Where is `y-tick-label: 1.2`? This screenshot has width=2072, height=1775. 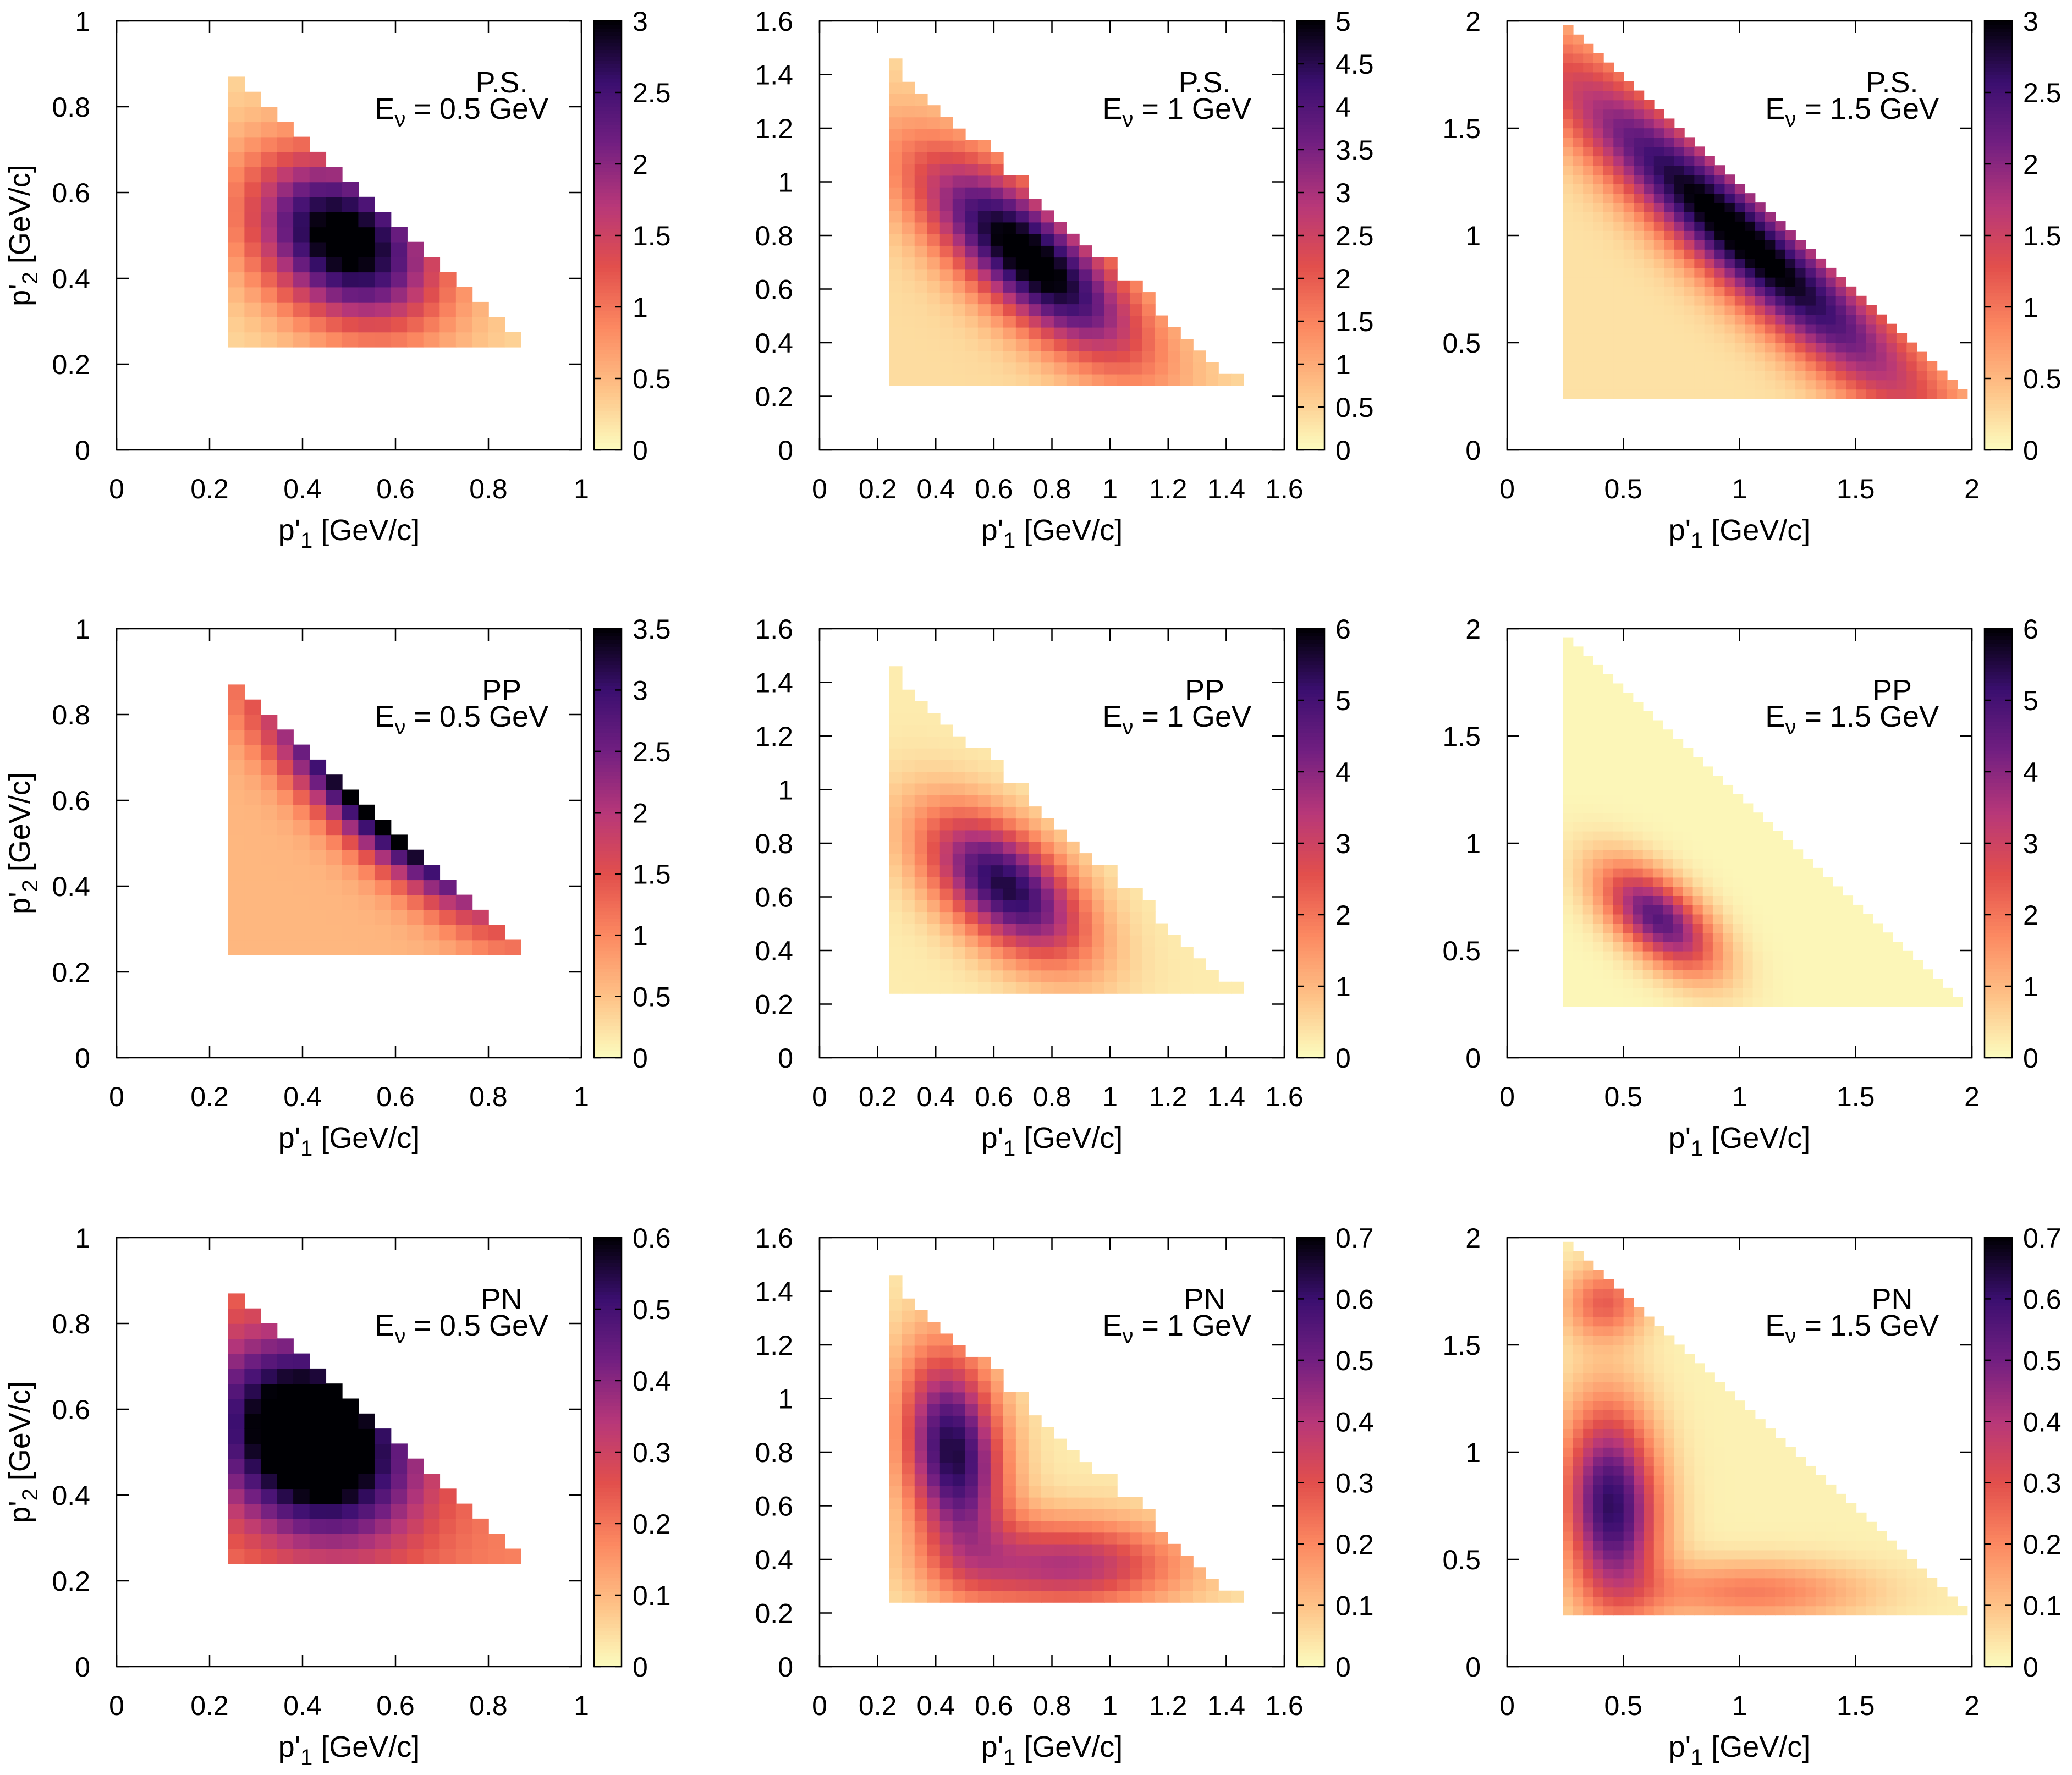
y-tick-label: 1.2 is located at coordinates (774, 128).